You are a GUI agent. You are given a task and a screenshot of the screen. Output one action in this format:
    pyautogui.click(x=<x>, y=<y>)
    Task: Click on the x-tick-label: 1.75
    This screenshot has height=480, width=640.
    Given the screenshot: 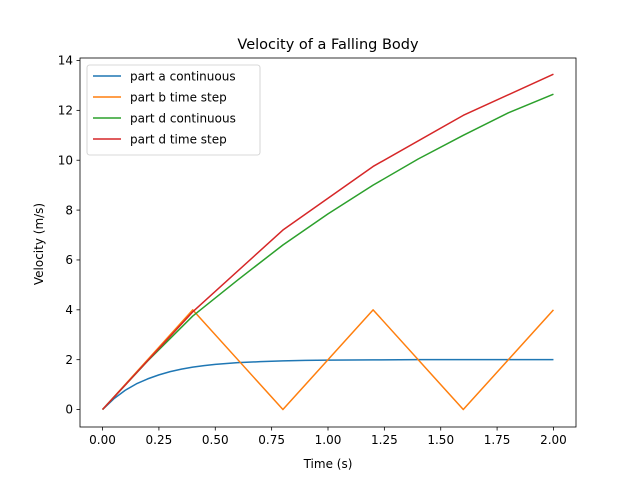 What is the action you would take?
    pyautogui.click(x=497, y=440)
    